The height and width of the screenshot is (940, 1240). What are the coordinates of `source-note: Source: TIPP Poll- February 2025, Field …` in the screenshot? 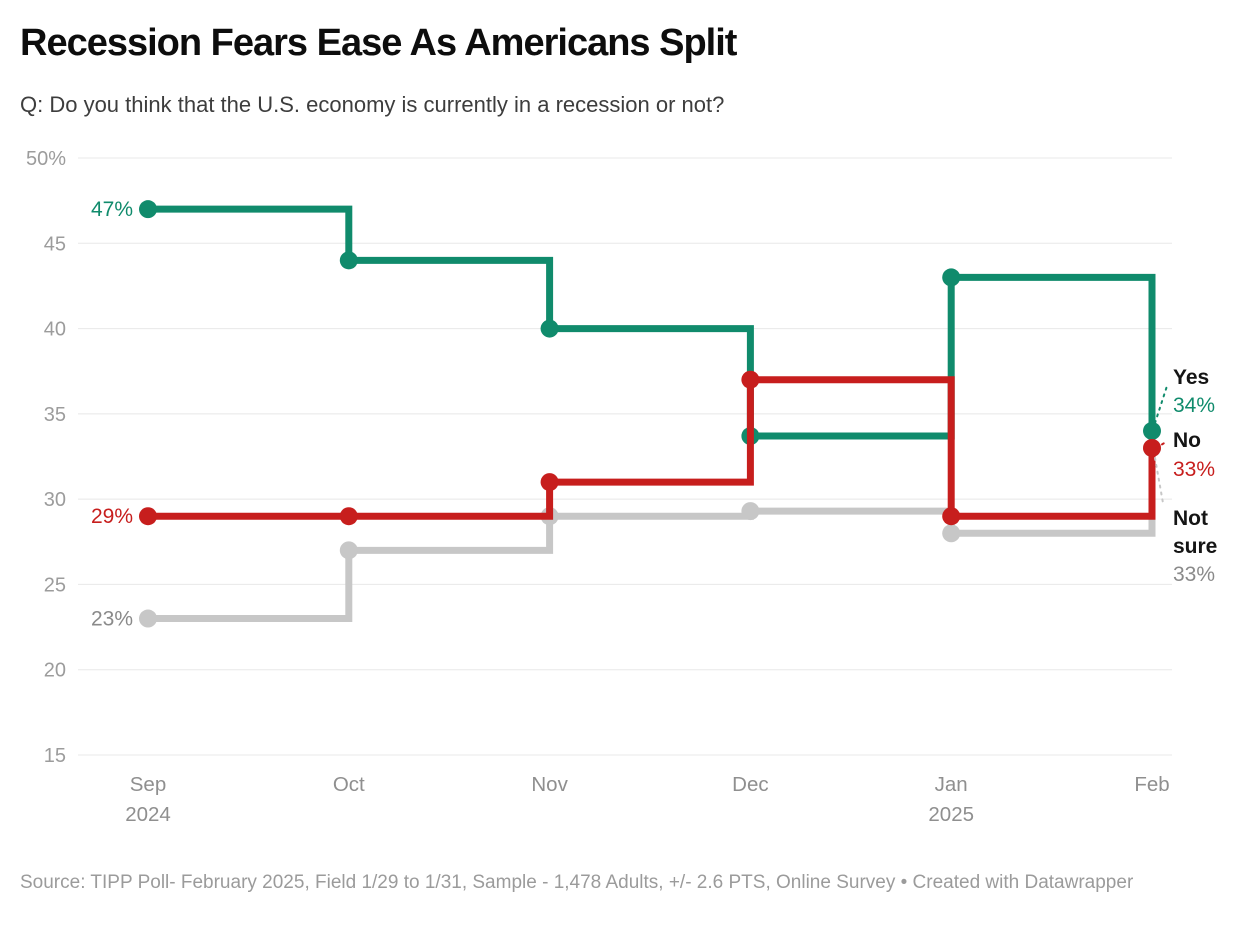 It's located at (577, 882).